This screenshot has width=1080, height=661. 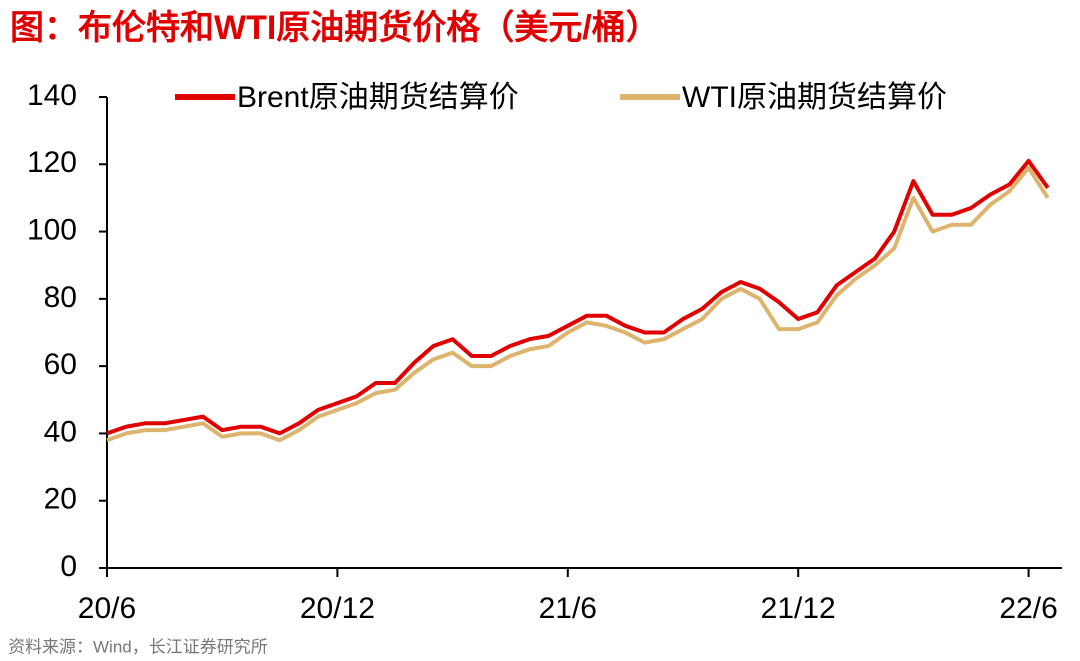 I want to click on source-note: 资料来源：Wind，长江证券研究所, so click(x=138, y=646).